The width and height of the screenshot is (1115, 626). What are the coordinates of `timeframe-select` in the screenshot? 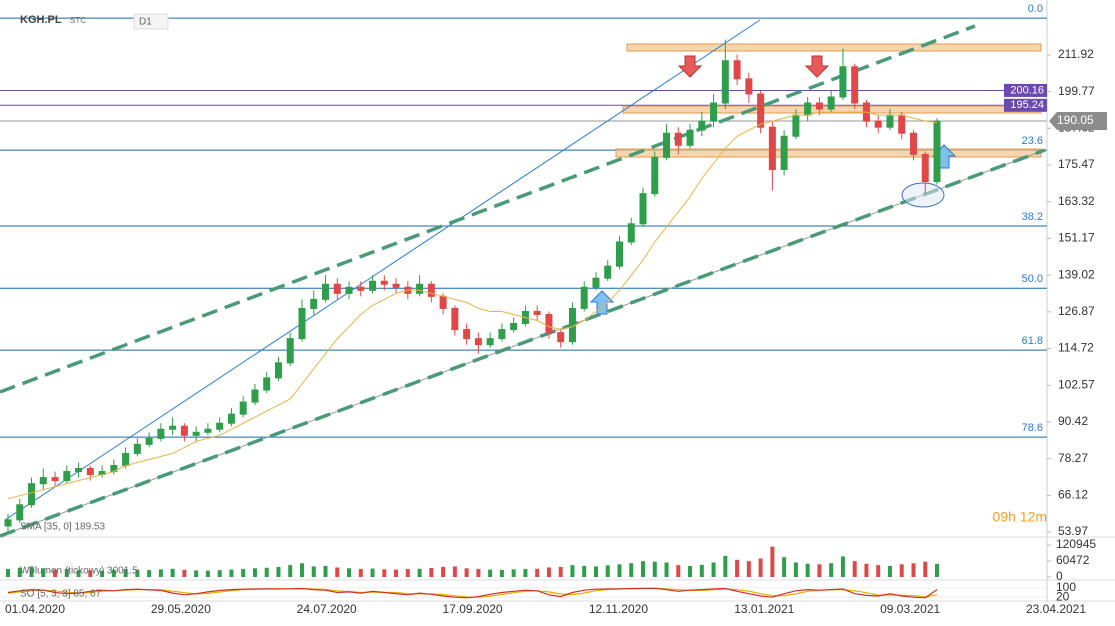 It's located at (151, 21).